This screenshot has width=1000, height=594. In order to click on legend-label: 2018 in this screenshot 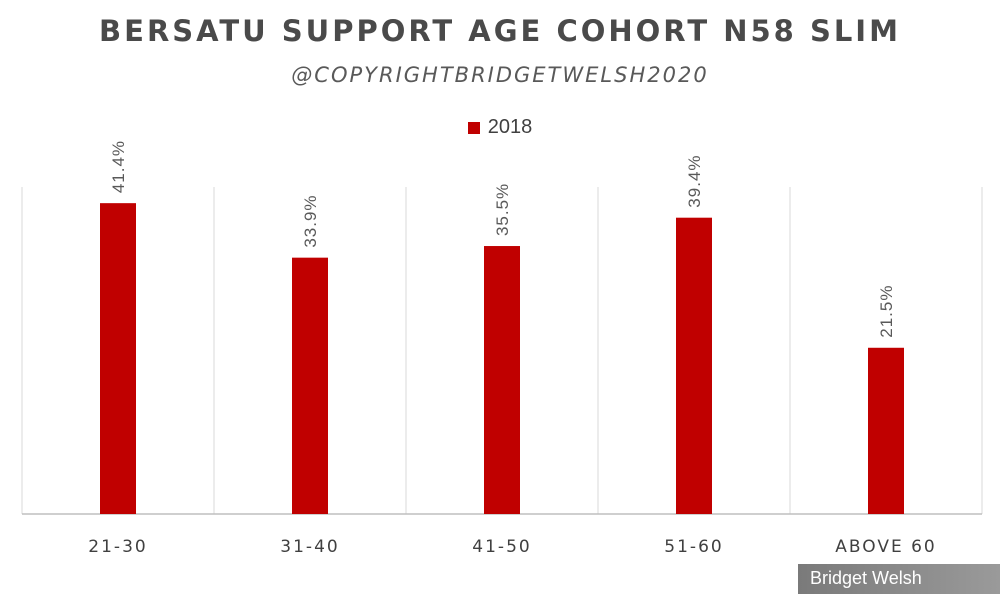, I will do `click(510, 127)`.